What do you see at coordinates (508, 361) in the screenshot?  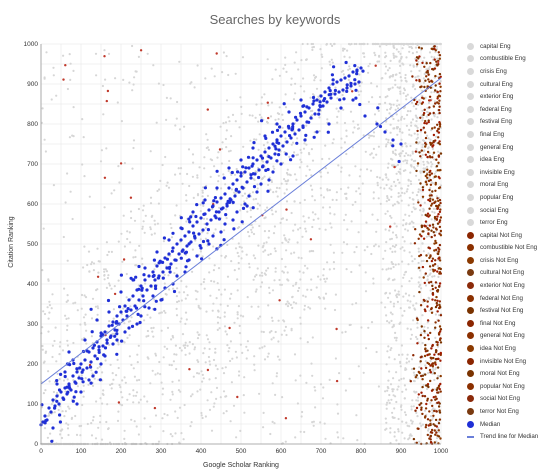 I see `legend-item: invisible Not Eng` at bounding box center [508, 361].